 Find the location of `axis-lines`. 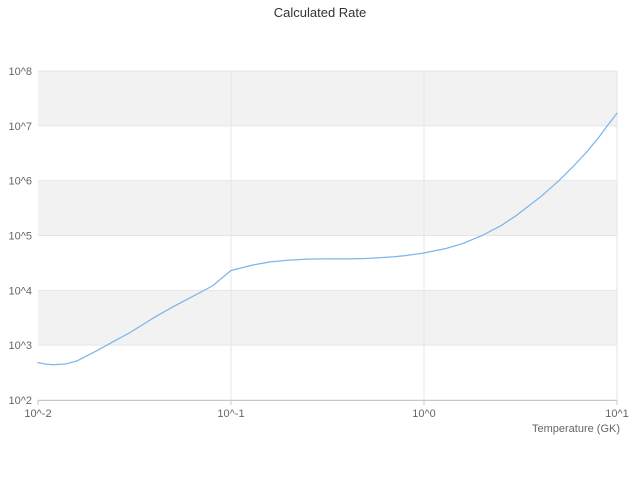

axis-lines is located at coordinates (327, 402).